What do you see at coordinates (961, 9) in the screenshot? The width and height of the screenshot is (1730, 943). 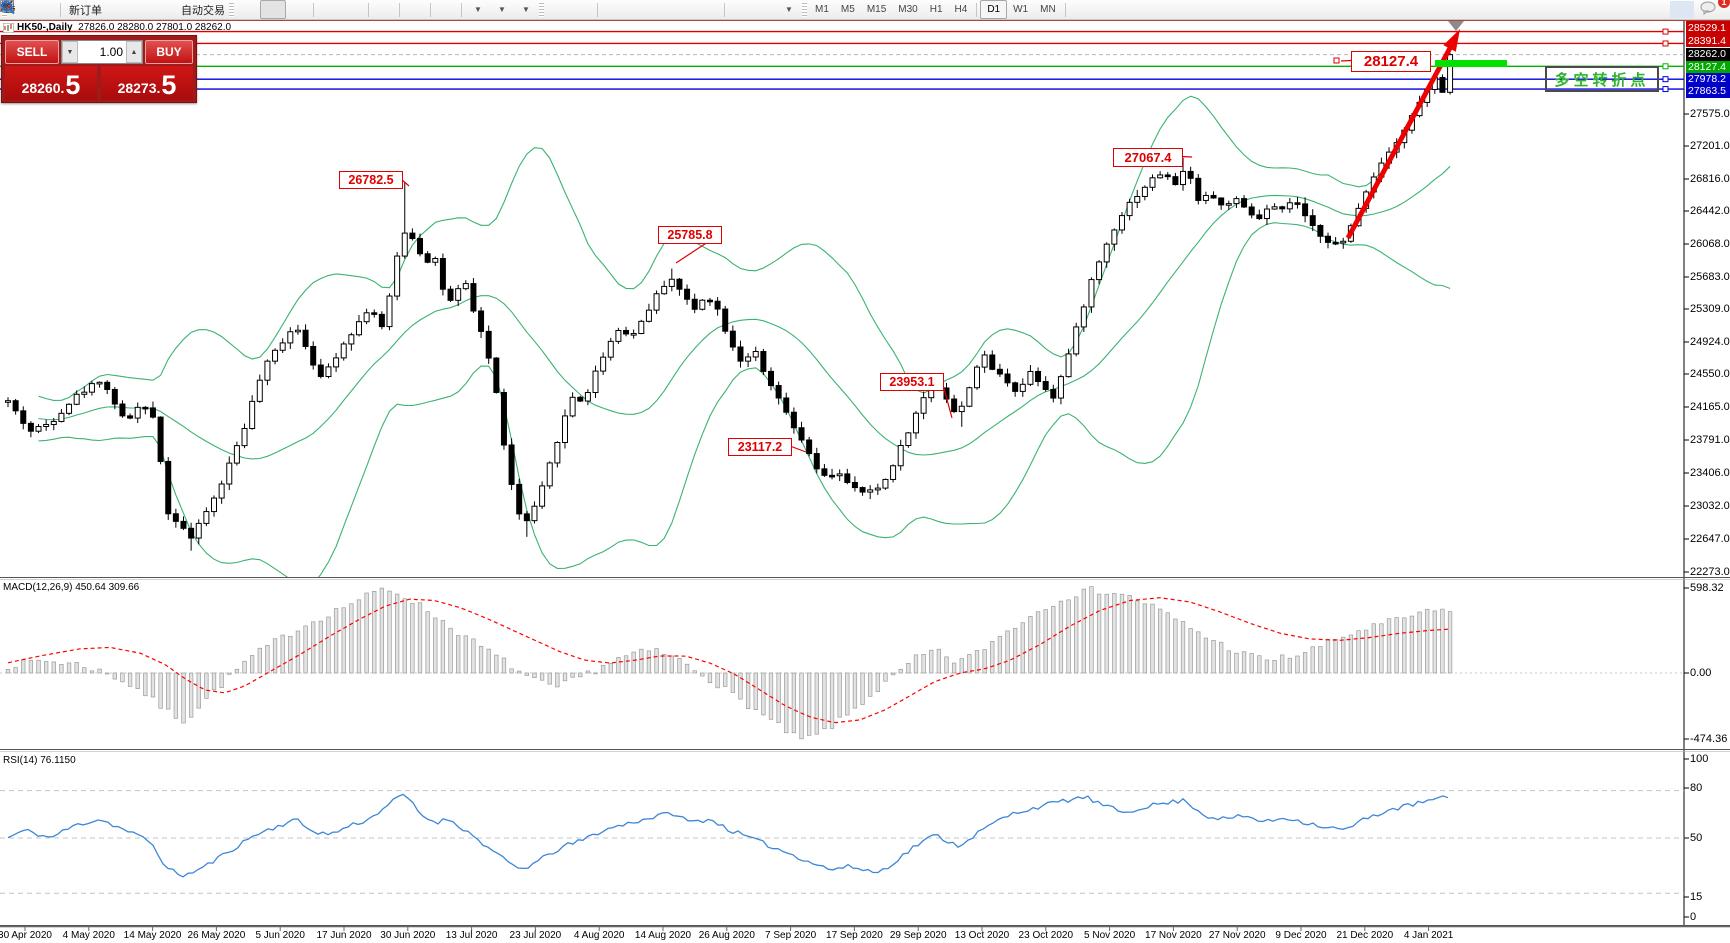 I see `timeframe-h4-button: H4` at bounding box center [961, 9].